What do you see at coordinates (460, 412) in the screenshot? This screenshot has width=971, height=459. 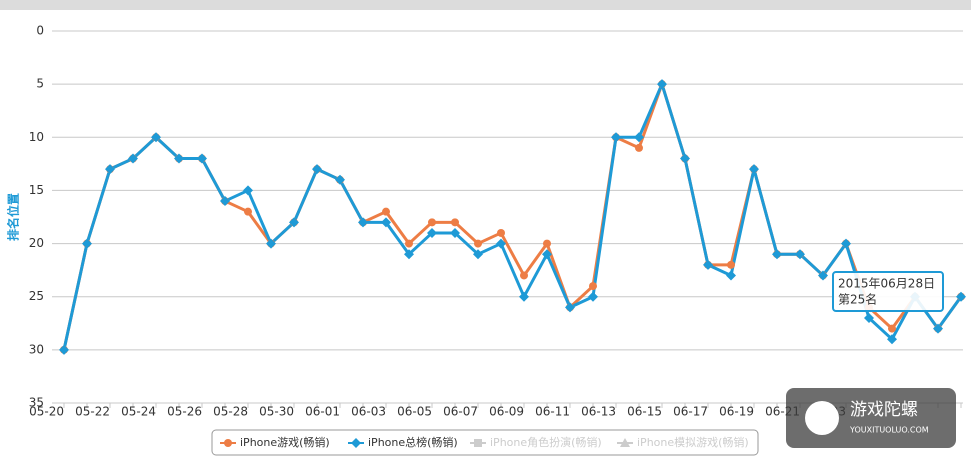 I see `x-tick-label: 06-07` at bounding box center [460, 412].